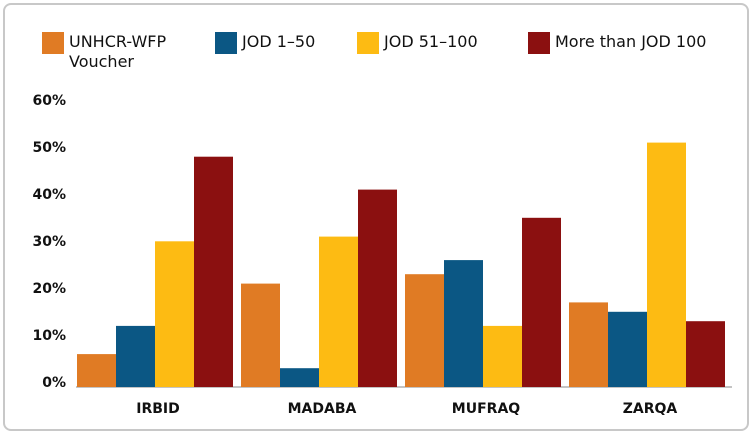  I want to click on legend-item: UNHCR-WFP Voucher, so click(115, 52).